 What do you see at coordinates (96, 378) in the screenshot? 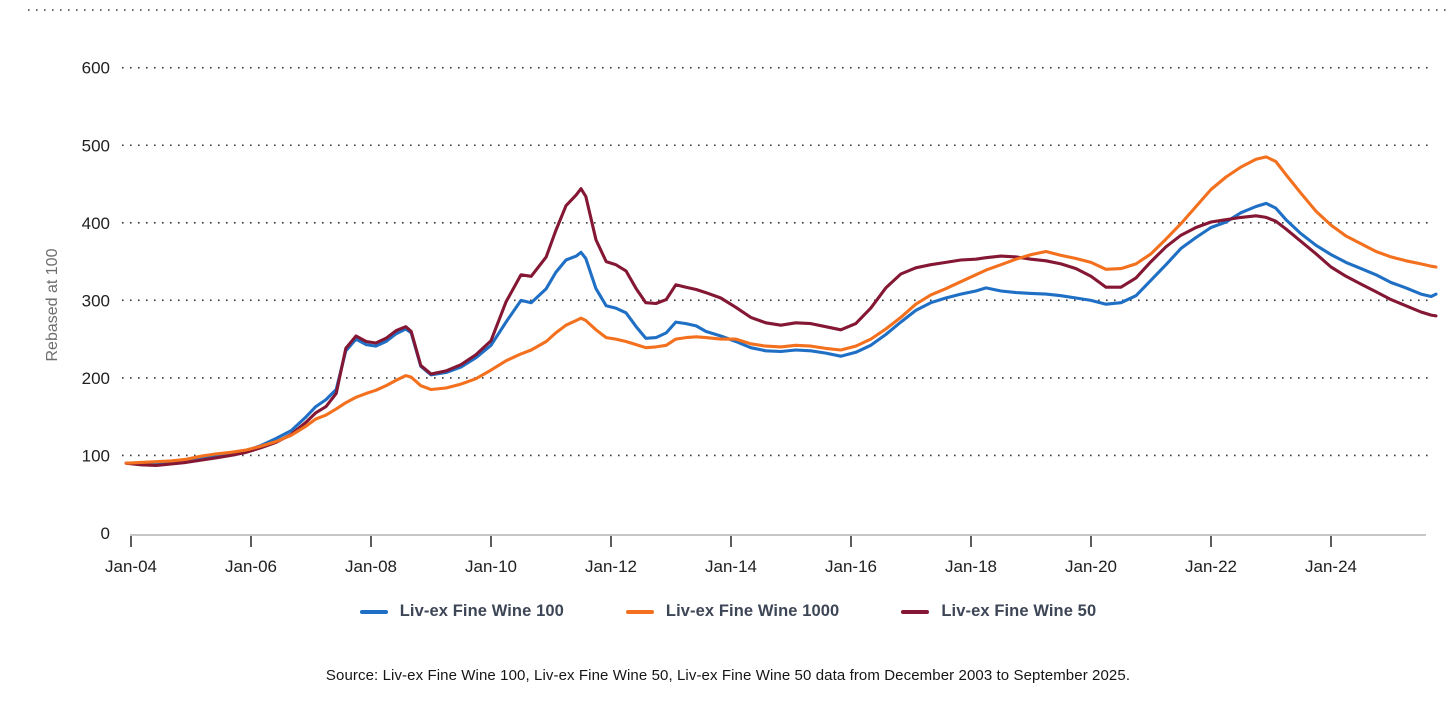
I see `svg-text: 200` at bounding box center [96, 378].